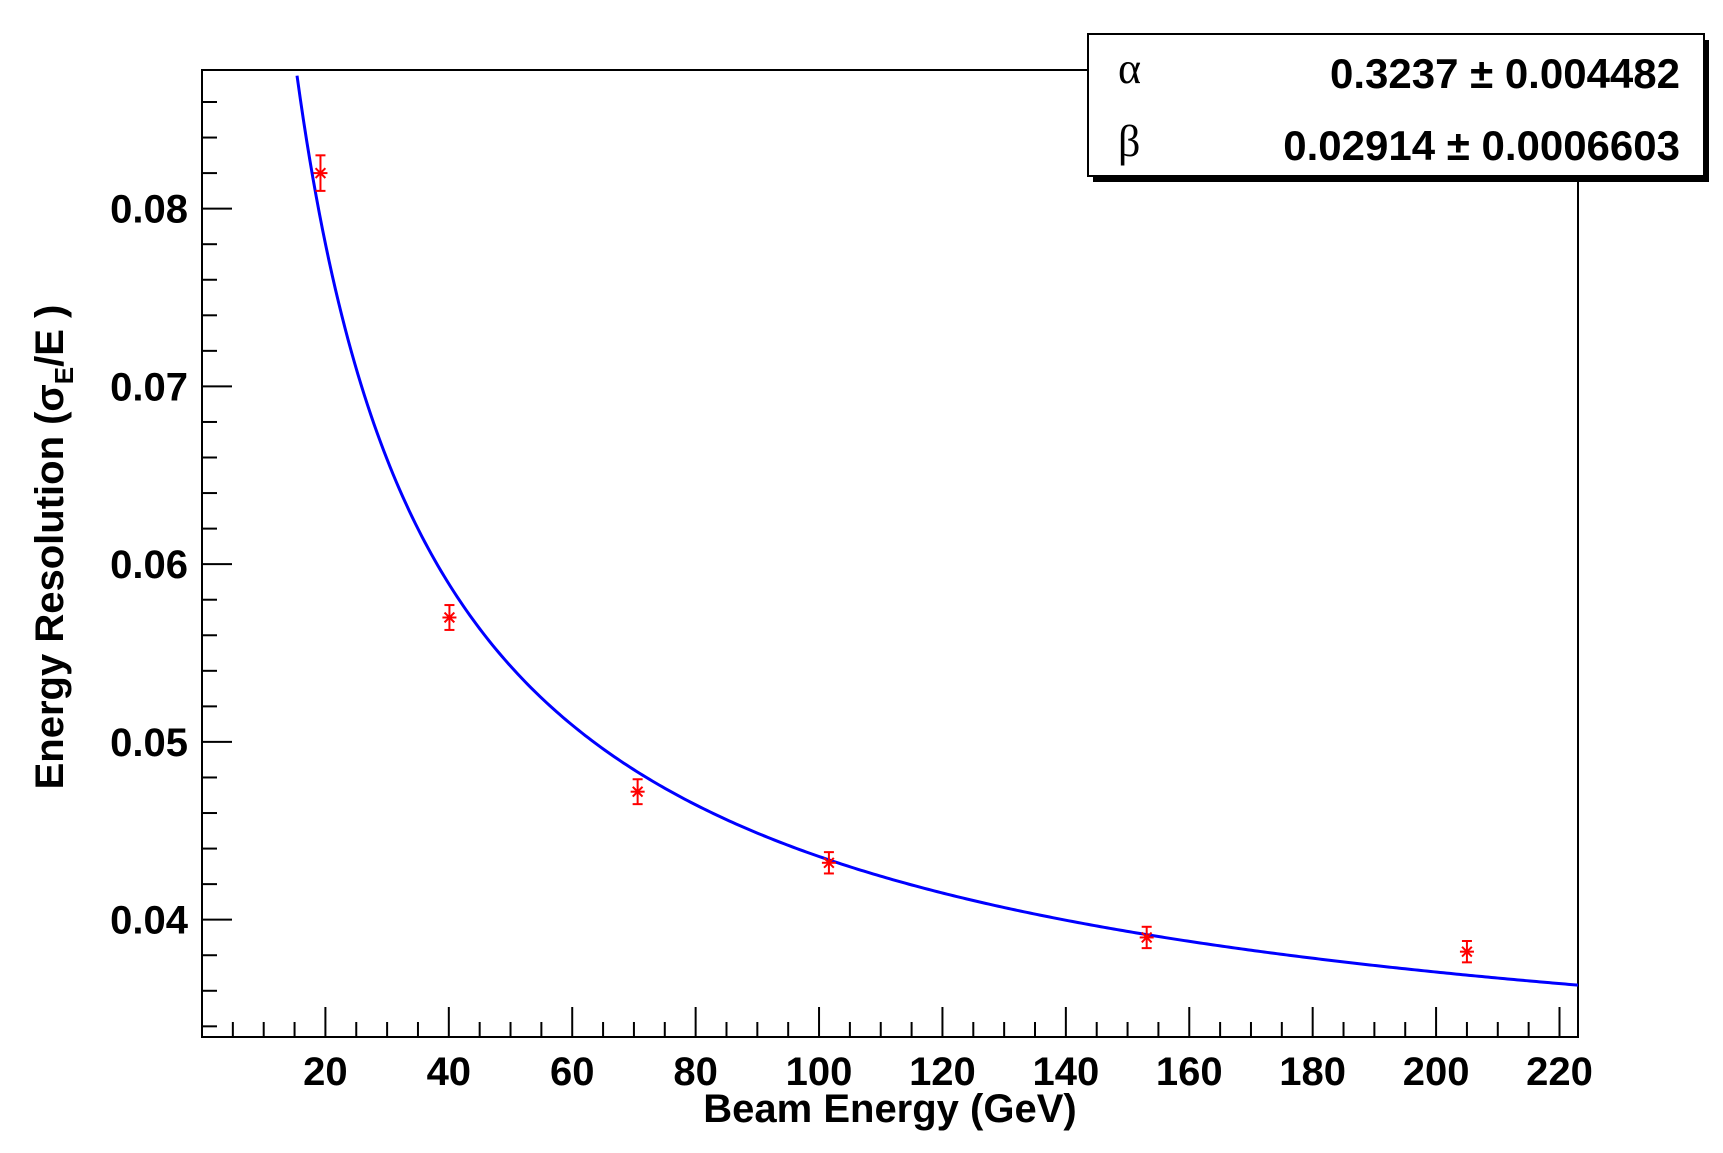 This screenshot has width=1723, height=1153. I want to click on x-tick-label: 120, so click(942, 1072).